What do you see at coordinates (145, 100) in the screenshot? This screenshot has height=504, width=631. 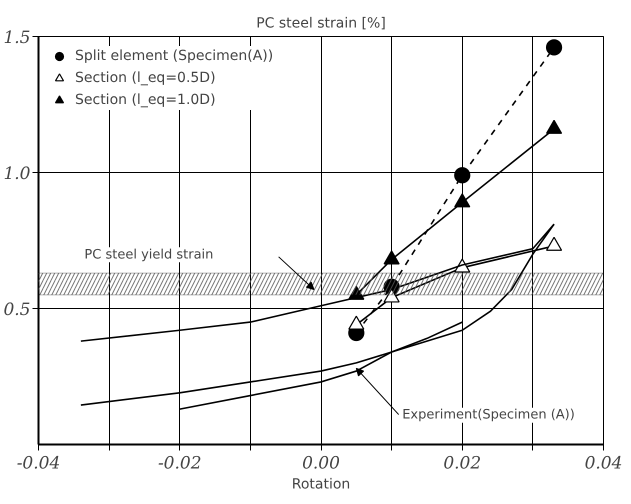 I see `legend-label: Section (l_eq=1.0D)` at bounding box center [145, 100].